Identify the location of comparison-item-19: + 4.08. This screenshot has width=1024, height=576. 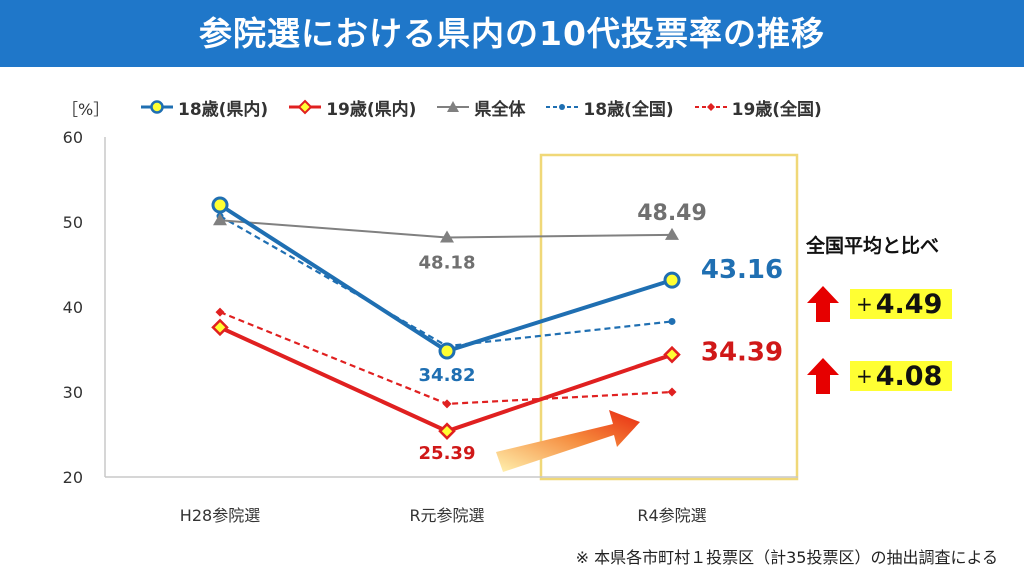
(879, 376).